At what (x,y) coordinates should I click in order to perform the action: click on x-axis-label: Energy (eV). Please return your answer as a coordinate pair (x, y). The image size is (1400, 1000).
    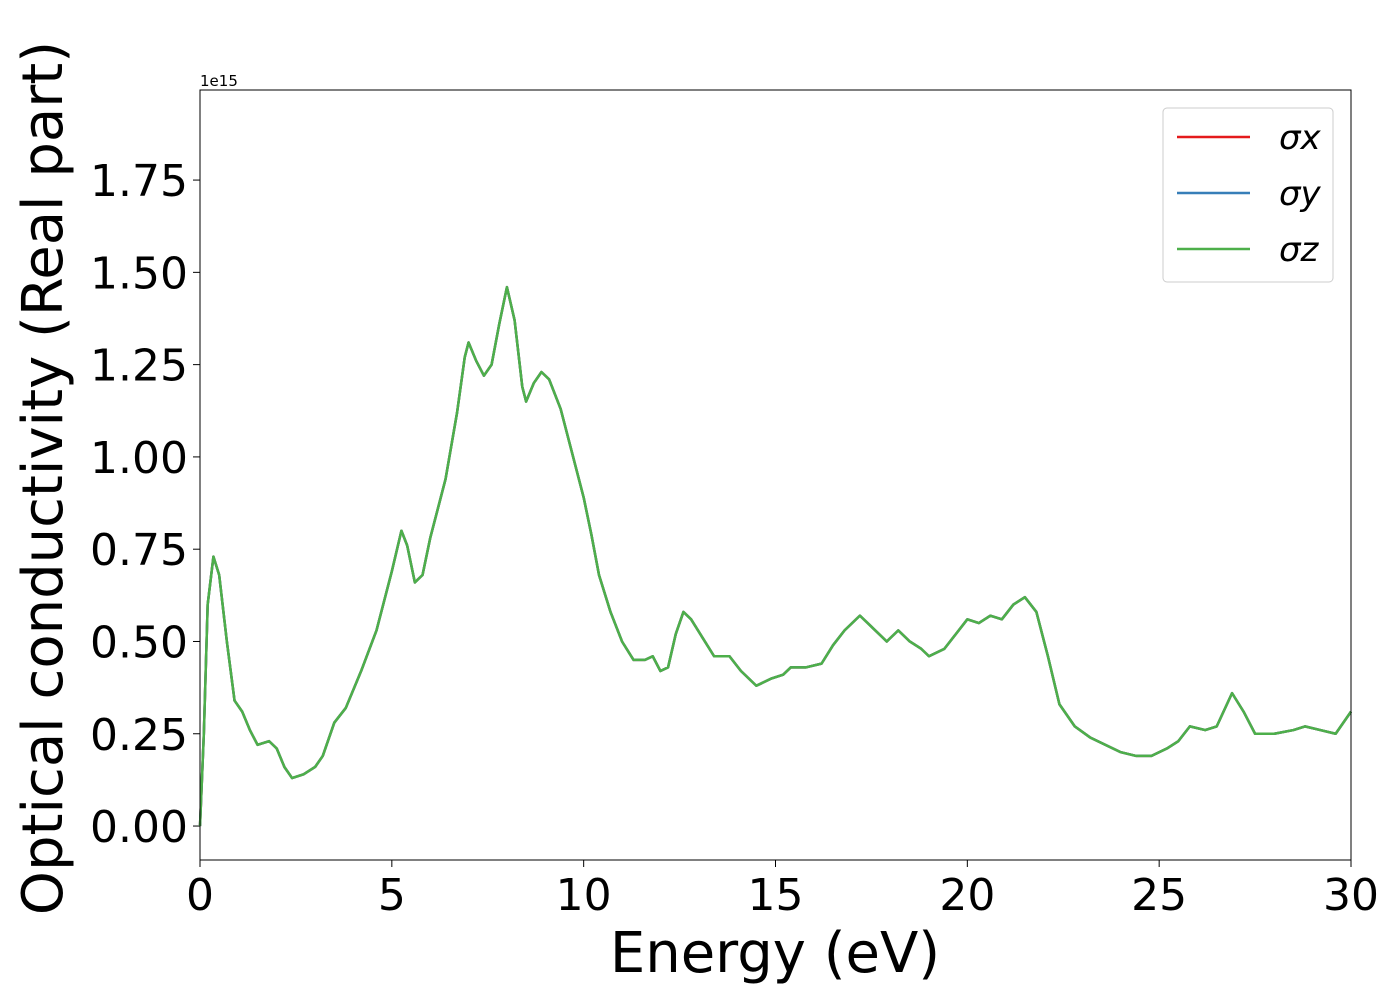
    Looking at the image, I should click on (775, 953).